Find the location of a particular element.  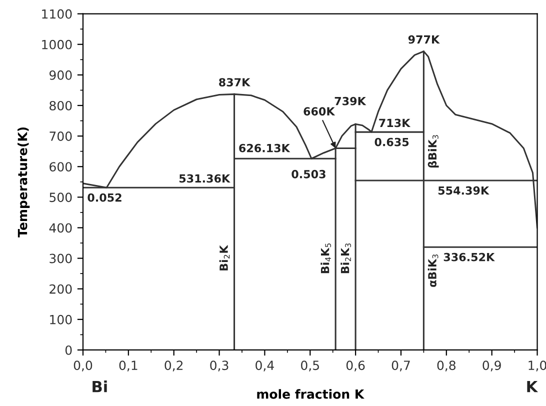

y-tick-label: 400 is located at coordinates (60, 228).